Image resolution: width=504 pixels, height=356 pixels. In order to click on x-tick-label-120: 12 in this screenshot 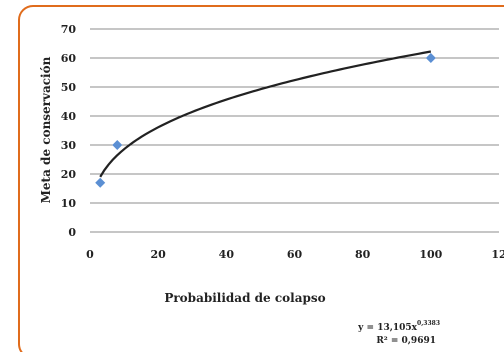, I will do `click(497, 254)`.